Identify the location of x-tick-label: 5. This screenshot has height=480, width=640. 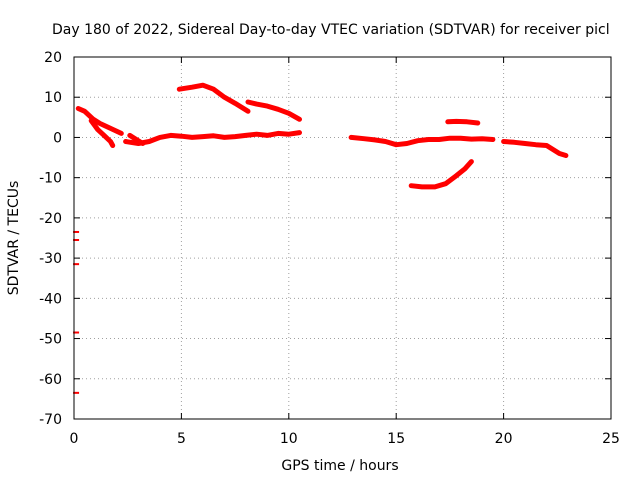
(181, 439).